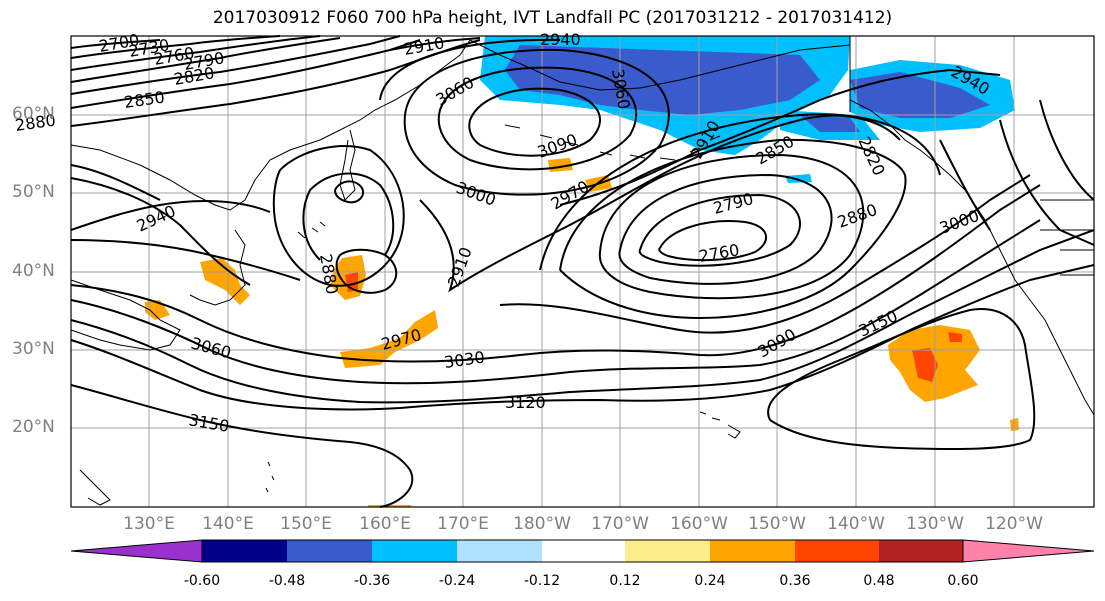 The height and width of the screenshot is (601, 1105). Describe the element at coordinates (620, 524) in the screenshot. I see `lon-label: 170°W` at that location.